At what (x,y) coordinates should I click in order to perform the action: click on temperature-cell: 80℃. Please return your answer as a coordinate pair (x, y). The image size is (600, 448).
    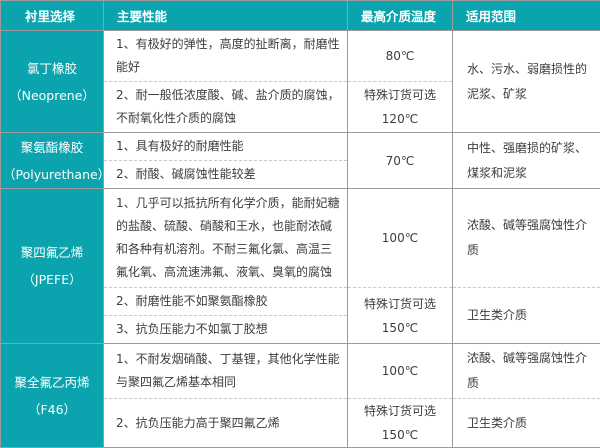
    Looking at the image, I should click on (400, 56).